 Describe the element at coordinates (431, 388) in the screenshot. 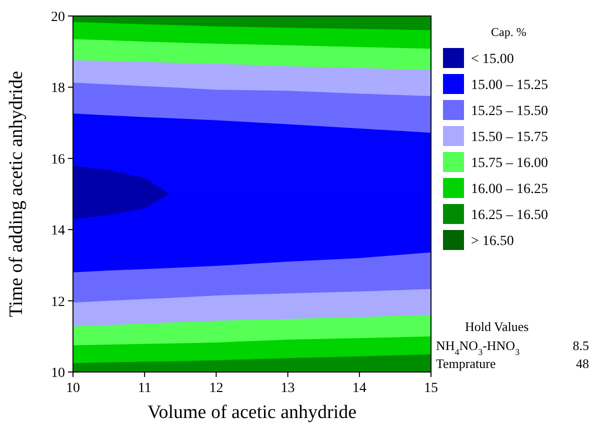

I see `x-tick-label: 15` at that location.